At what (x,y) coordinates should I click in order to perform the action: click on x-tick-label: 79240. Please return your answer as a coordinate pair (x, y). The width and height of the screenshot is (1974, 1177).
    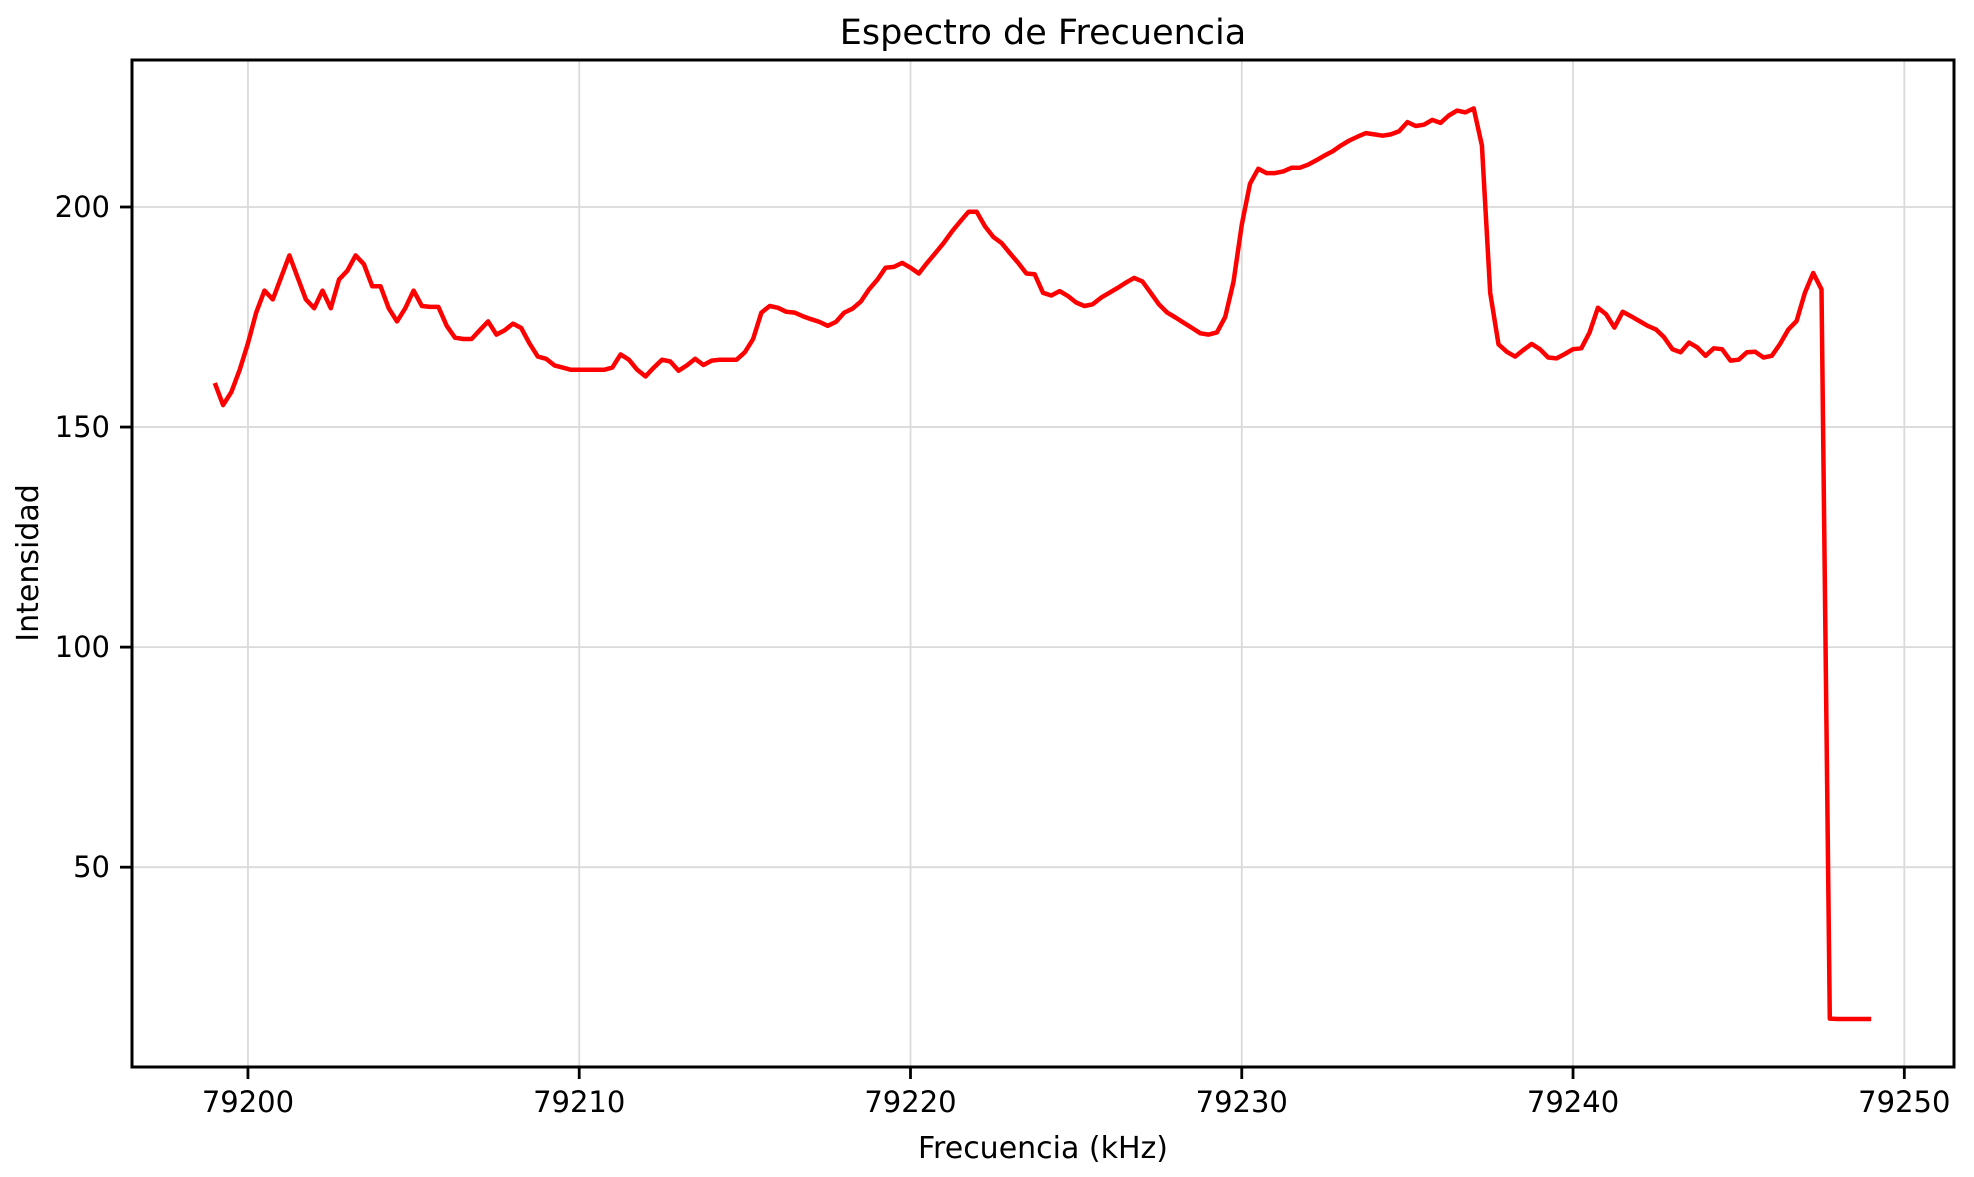
    Looking at the image, I should click on (1573, 1102).